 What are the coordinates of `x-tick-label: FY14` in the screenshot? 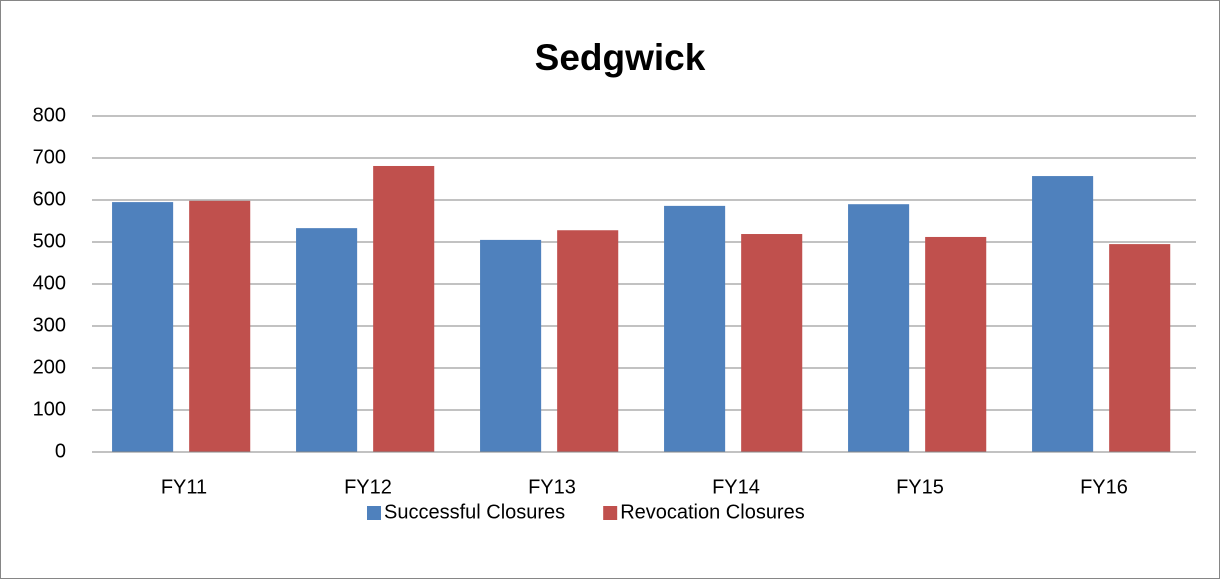 It's located at (736, 487).